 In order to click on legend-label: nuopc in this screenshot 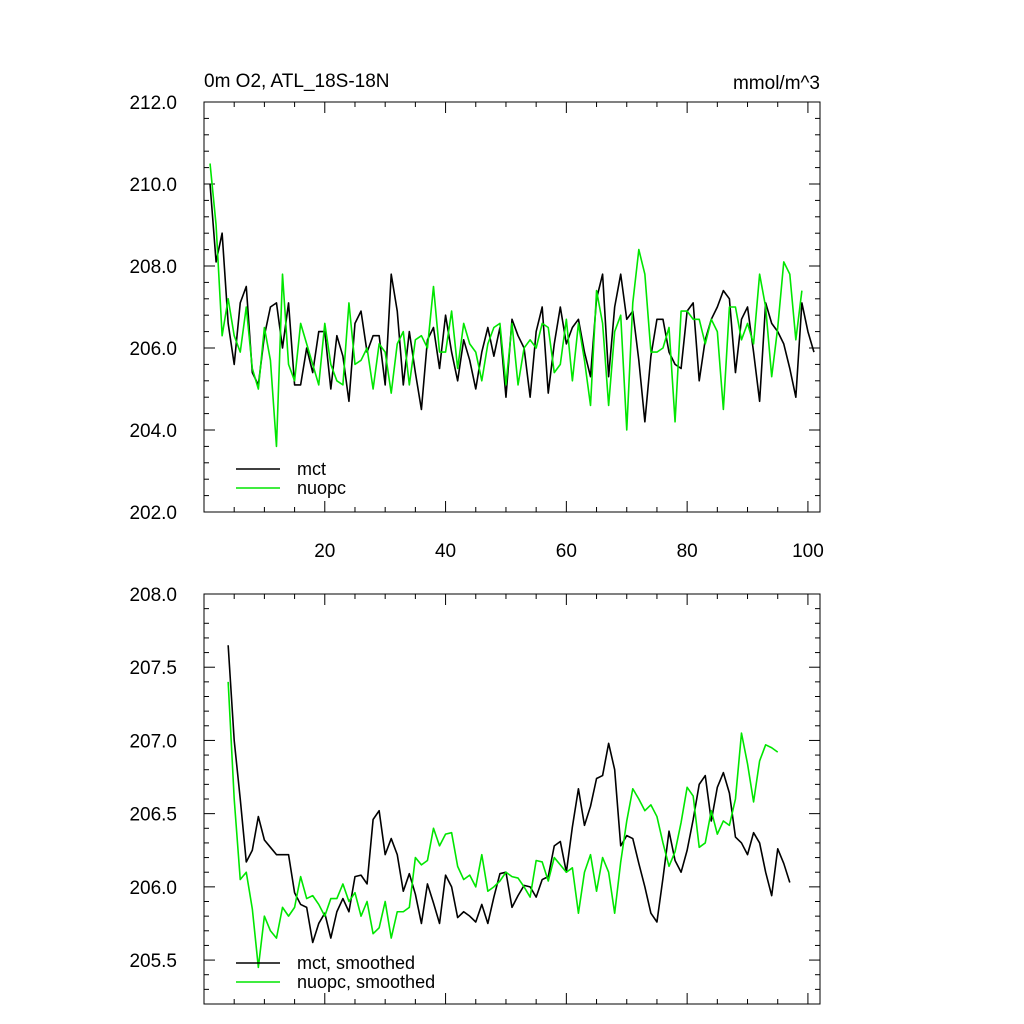, I will do `click(321, 488)`.